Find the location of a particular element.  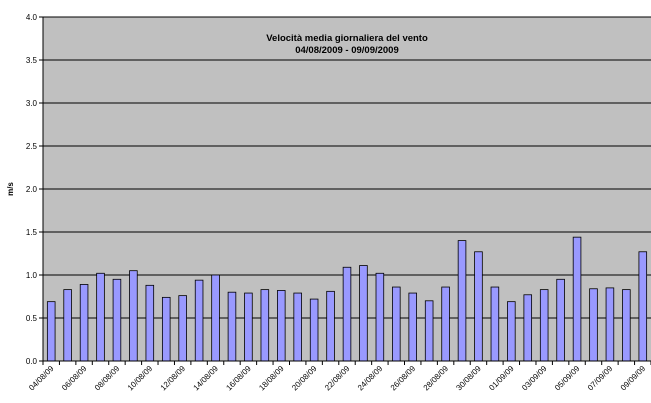

y-tick-label: 1.0 is located at coordinates (32, 275).